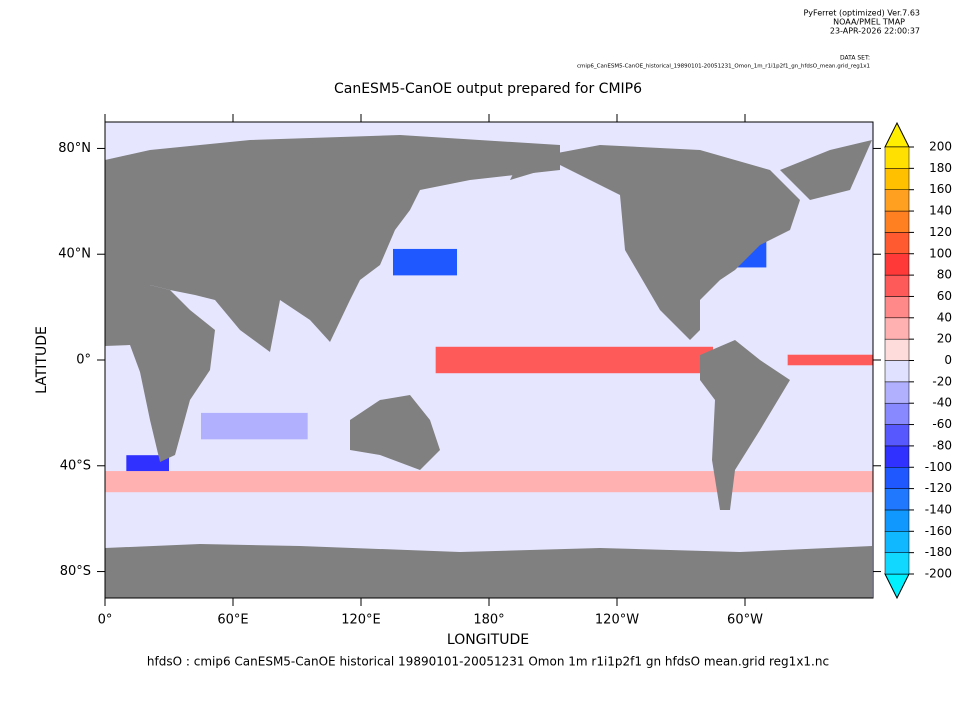 This screenshot has width=961, height=724. I want to click on eurasia, so click(332, 243).